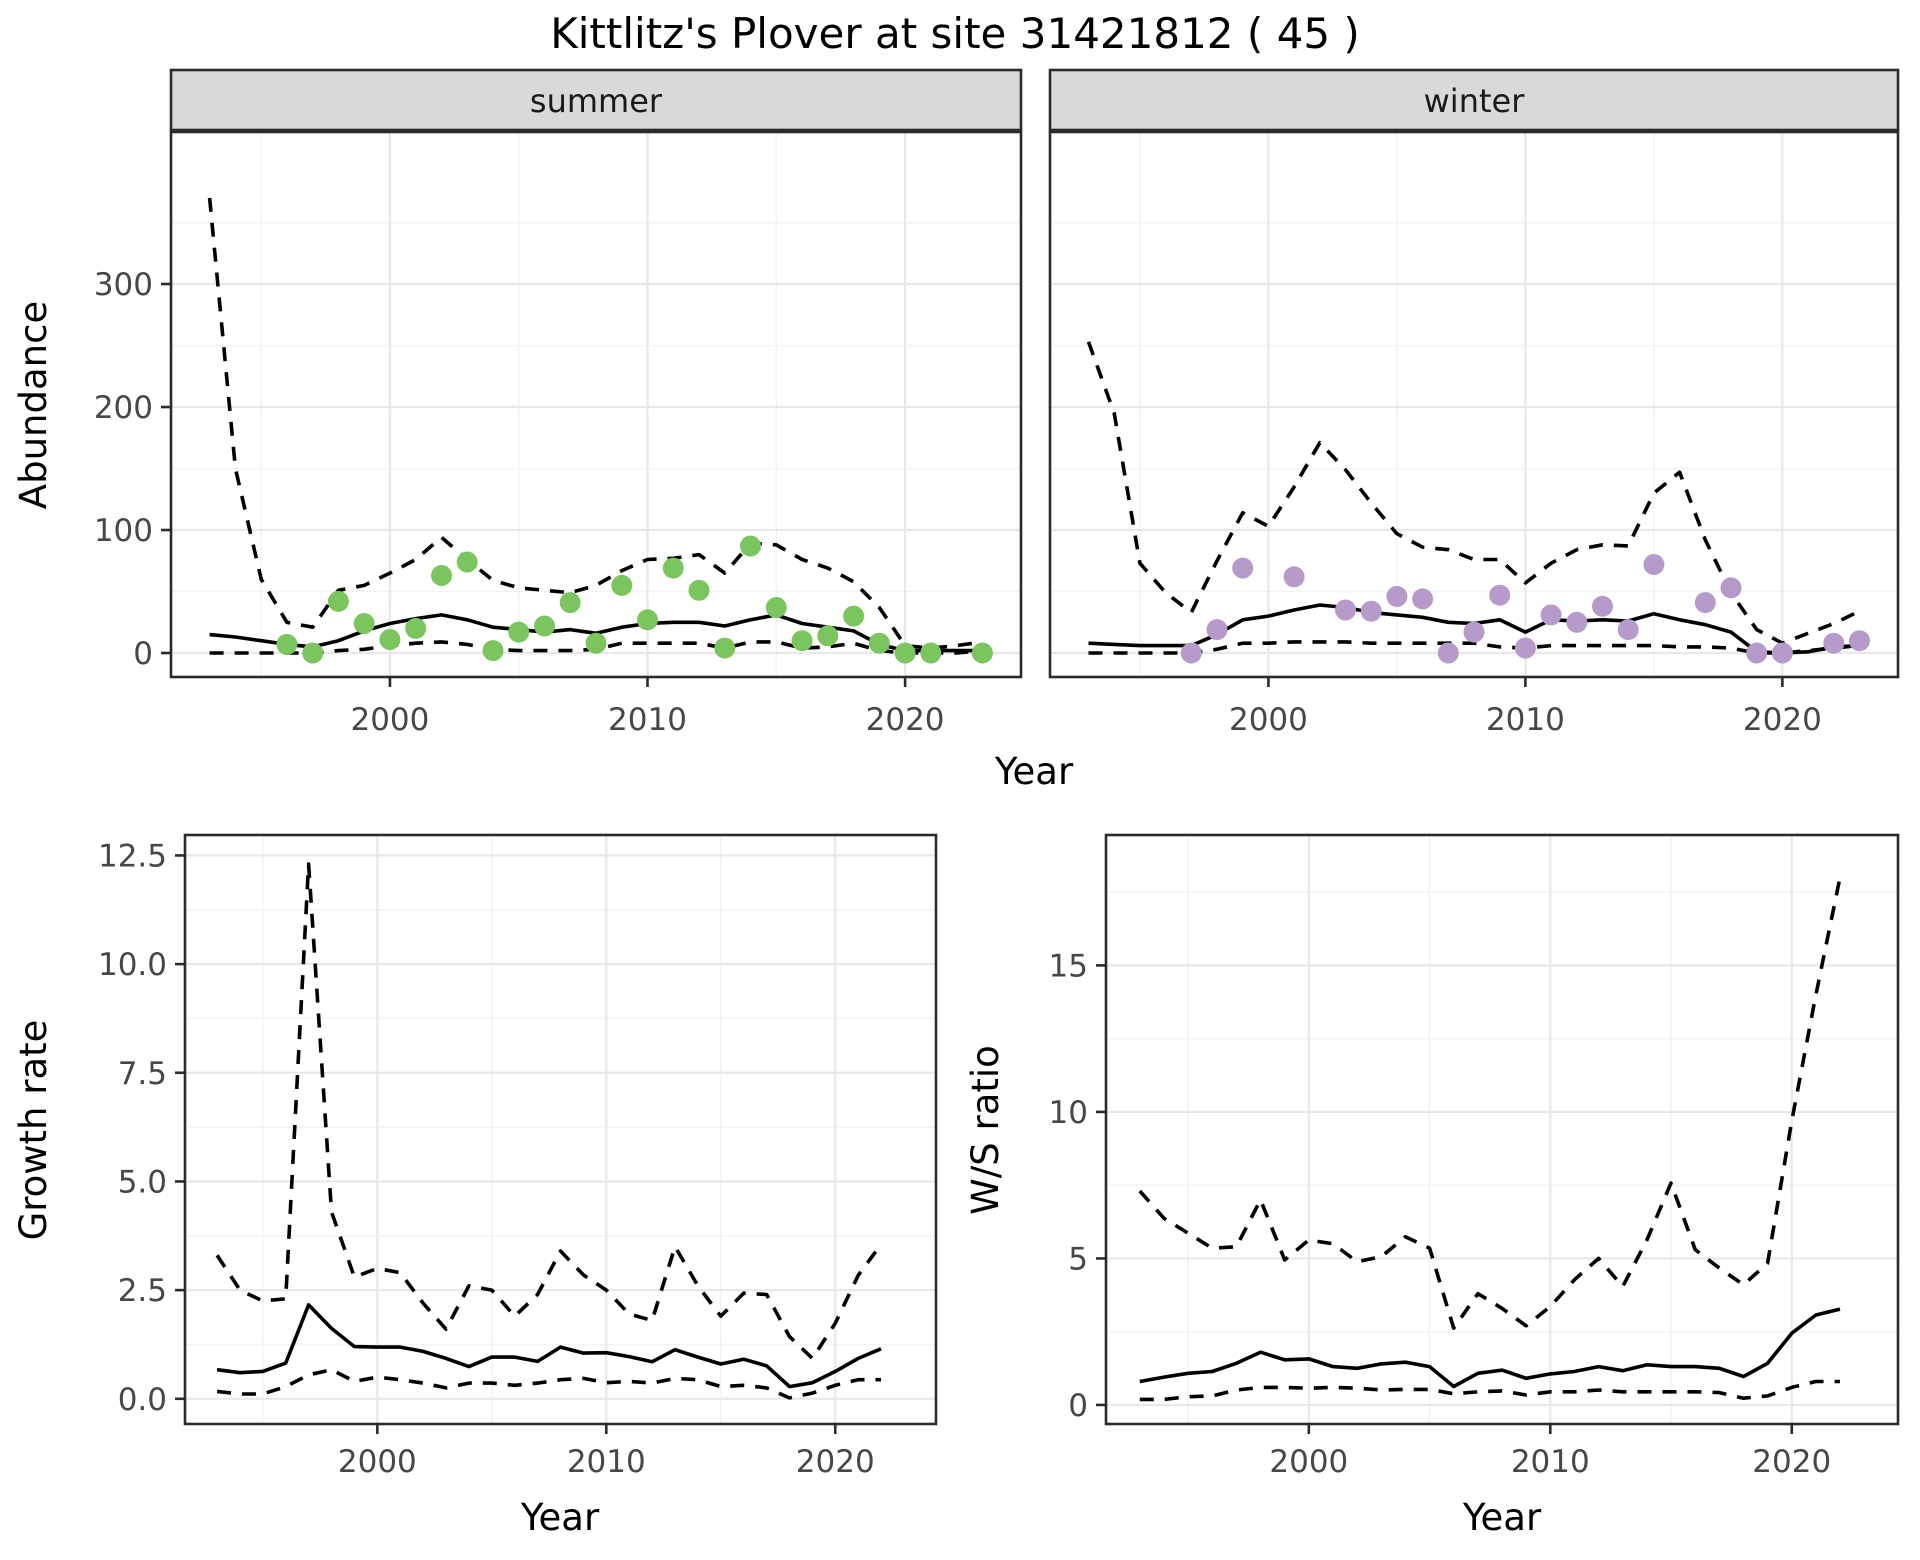 This screenshot has width=1920, height=1560. I want to click on y-tick-label: 2.5, so click(142, 1291).